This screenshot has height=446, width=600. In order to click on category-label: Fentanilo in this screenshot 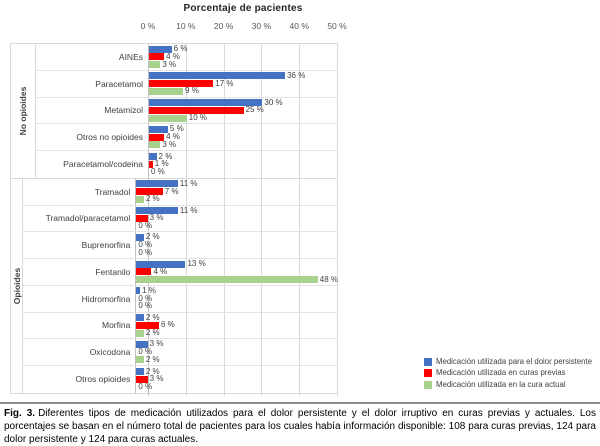, I will do `click(80, 272)`.